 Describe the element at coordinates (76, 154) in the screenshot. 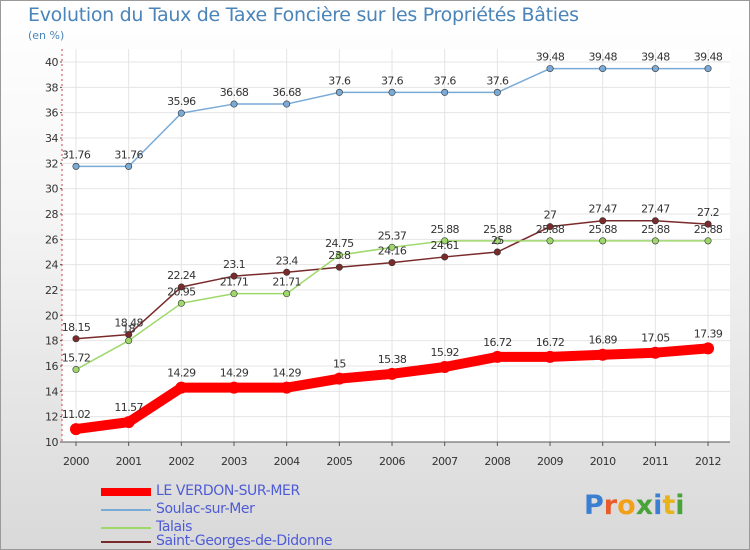

I see `data-label: 31.76` at that location.